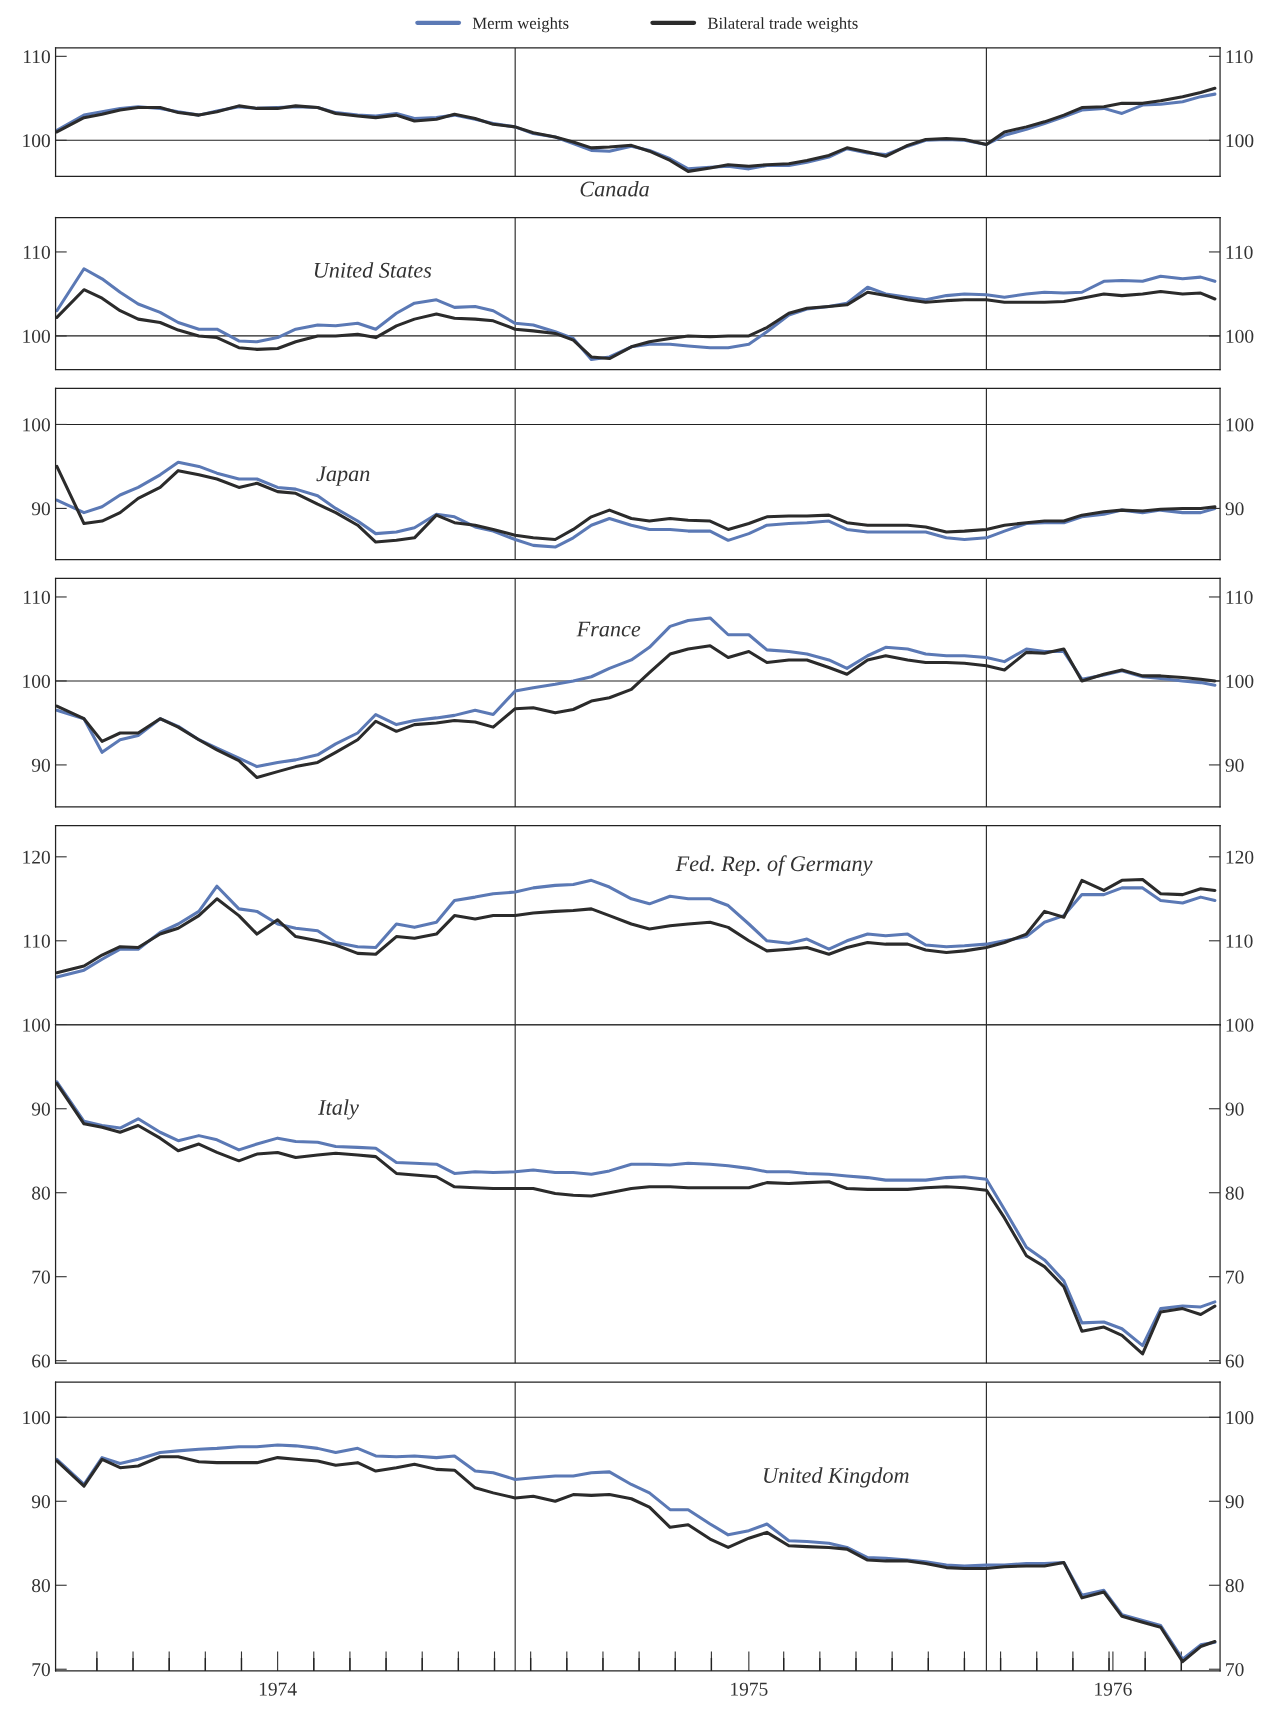 The image size is (1263, 1712). I want to click on y-tick-label: 60, so click(41, 1361).